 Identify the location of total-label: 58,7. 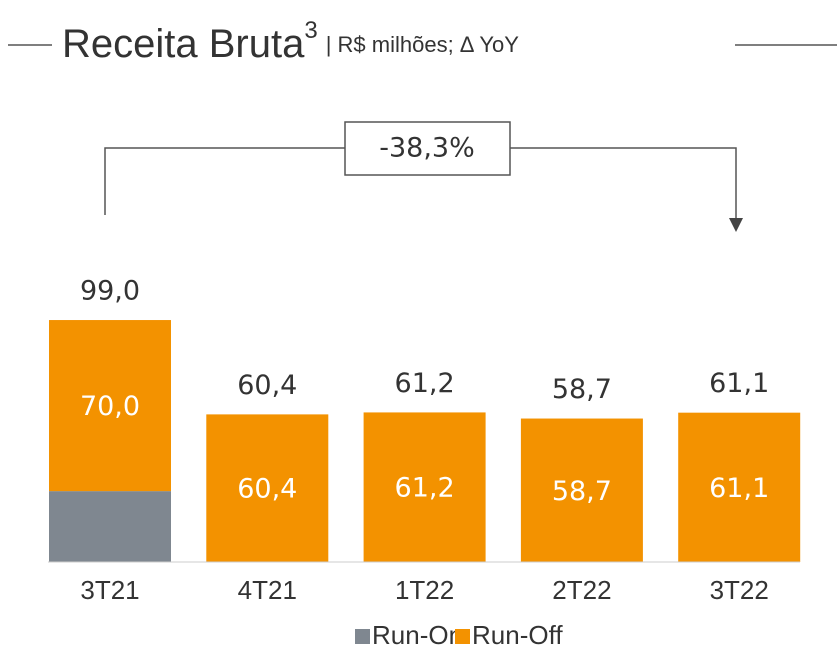
(582, 389).